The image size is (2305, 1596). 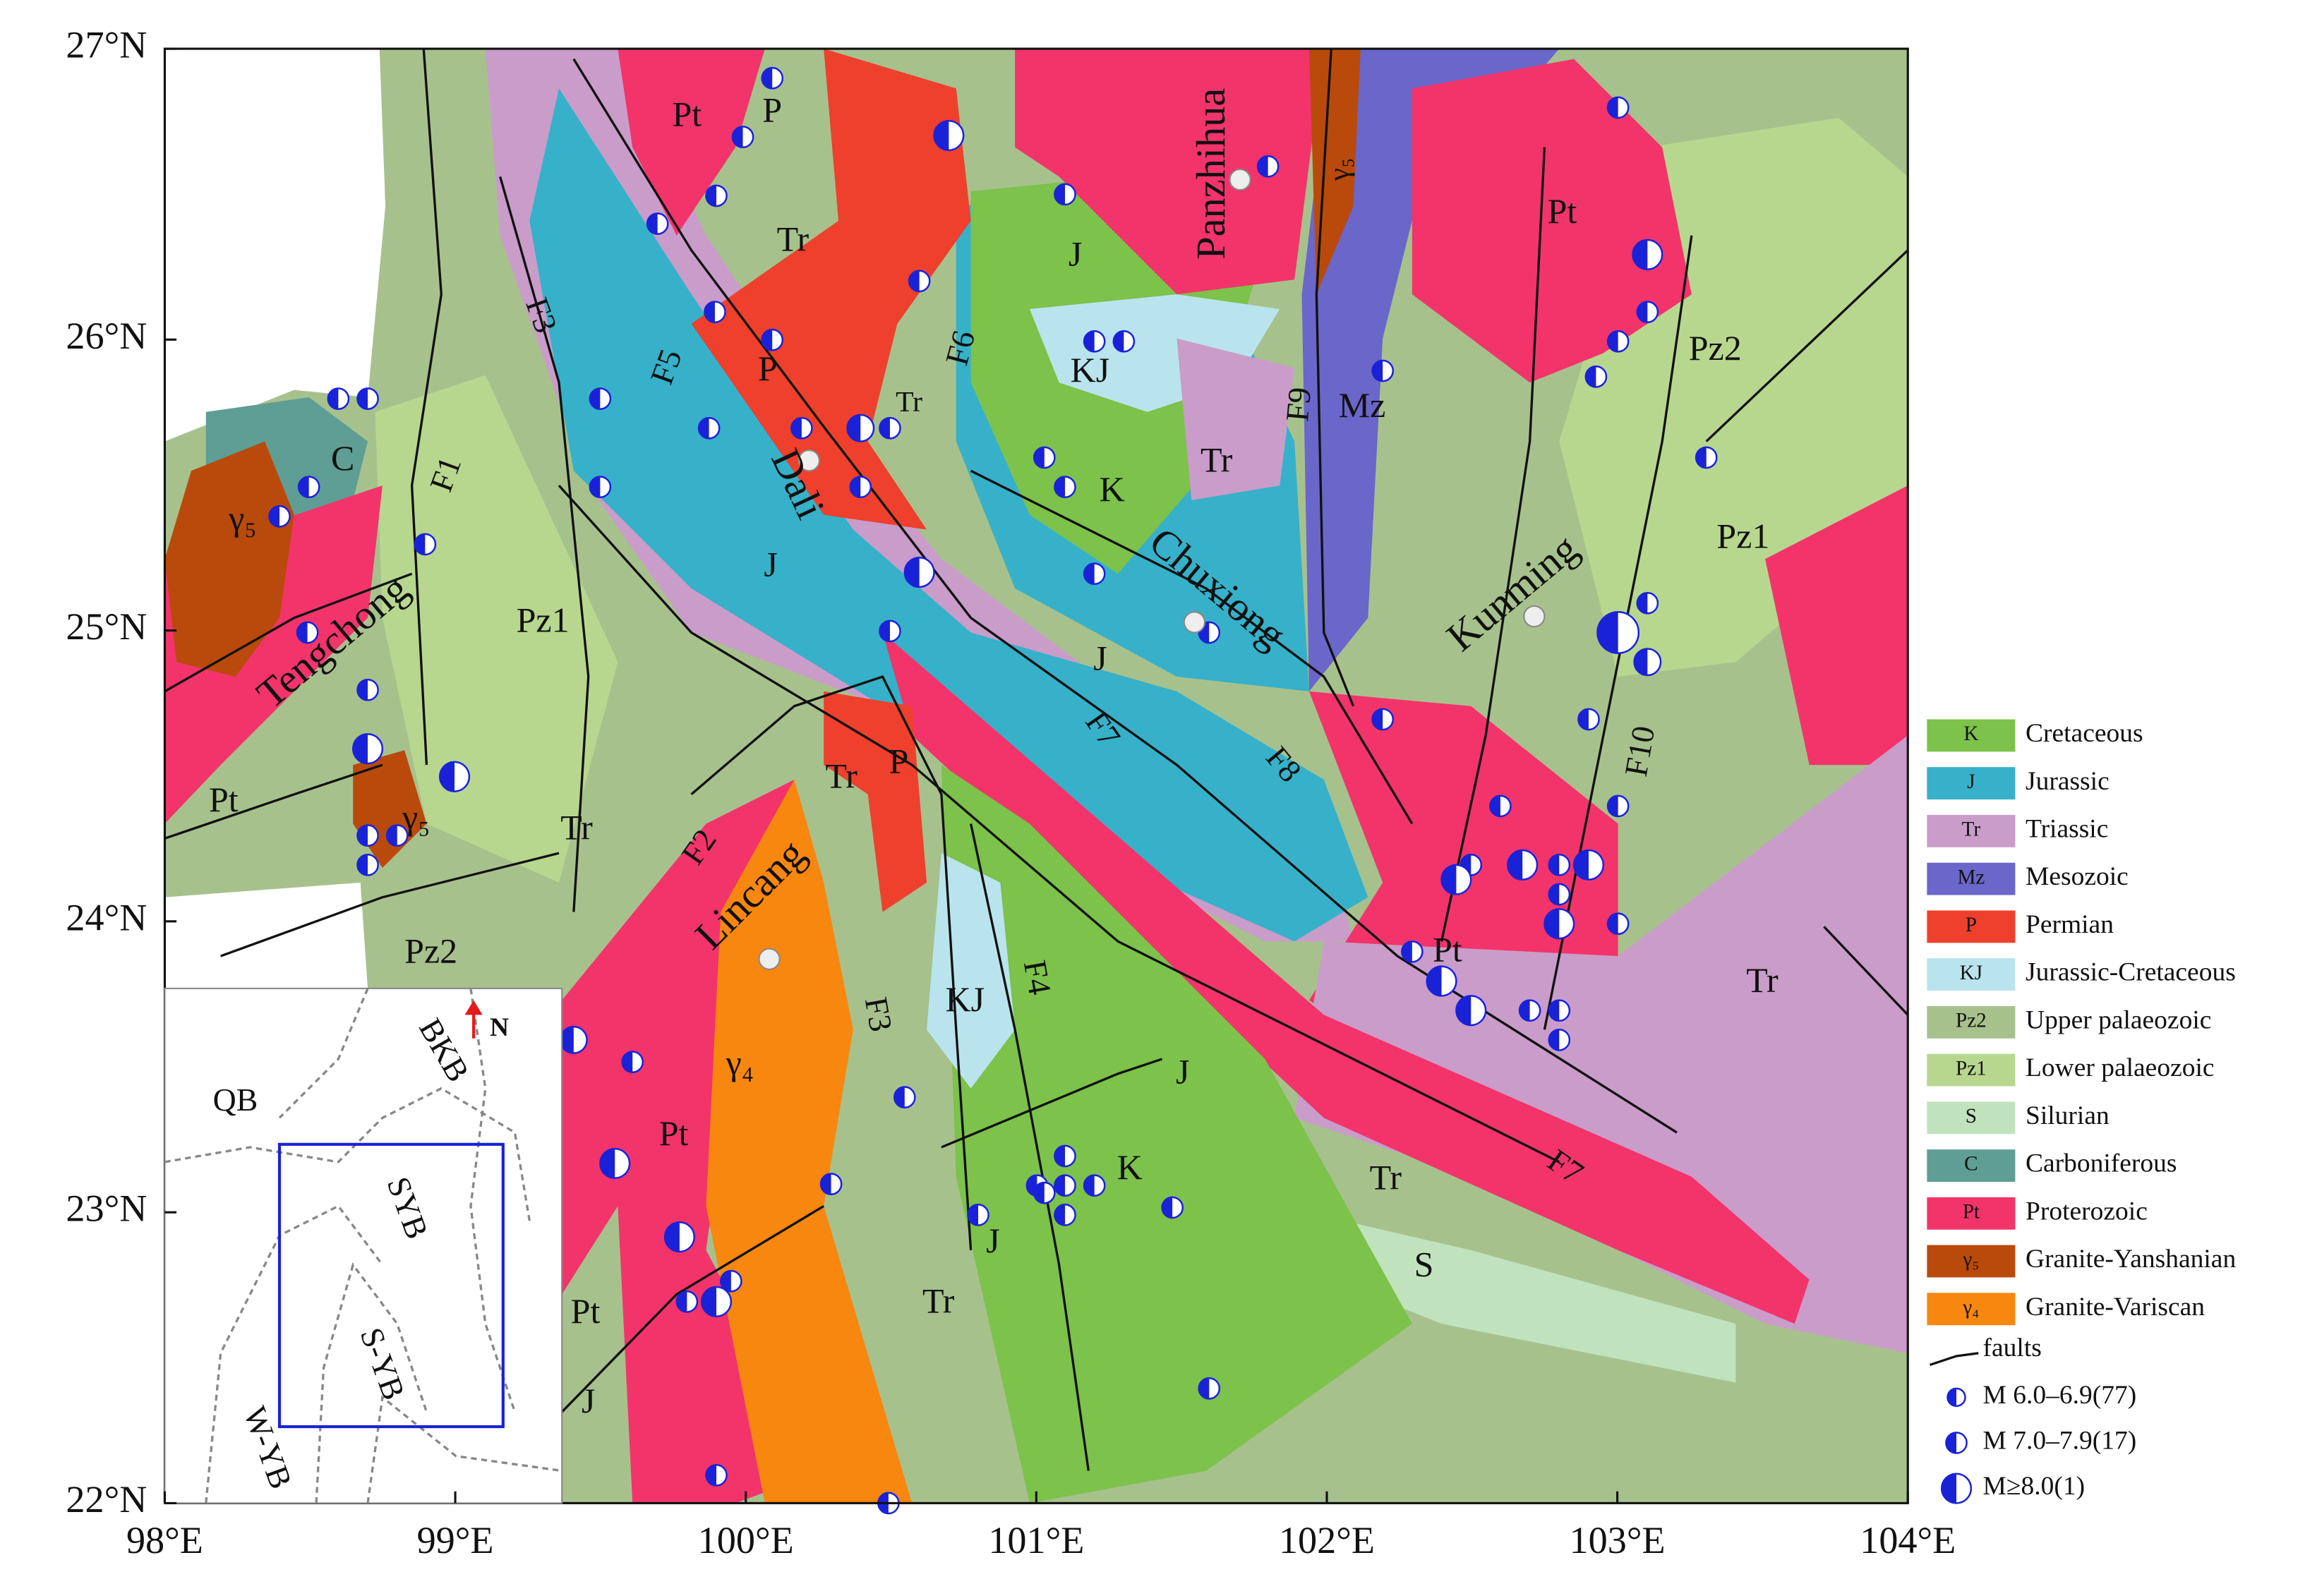 What do you see at coordinates (746, 1540) in the screenshot?
I see `x-tick-label: 100°E` at bounding box center [746, 1540].